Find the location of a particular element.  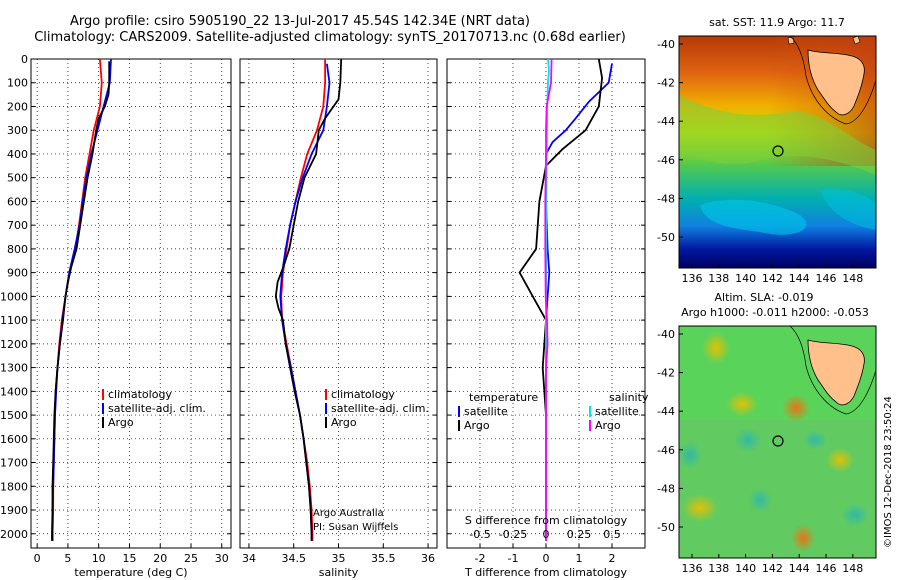

credit-pi-name: PI: Susan Wijffels is located at coordinates (355, 527).